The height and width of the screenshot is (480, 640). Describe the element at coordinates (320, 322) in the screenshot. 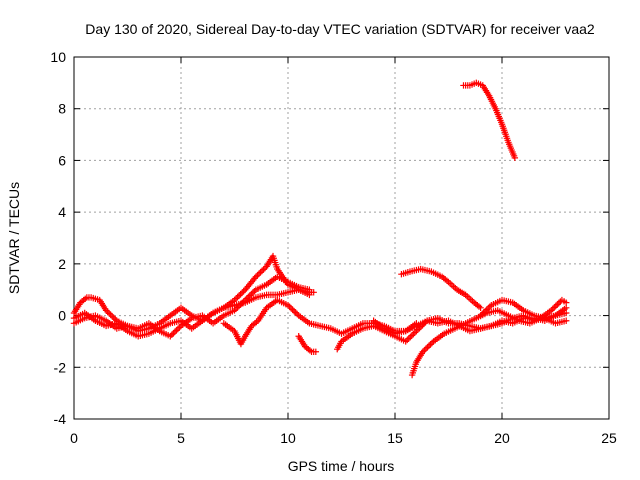

I see `series-arc-d` at that location.